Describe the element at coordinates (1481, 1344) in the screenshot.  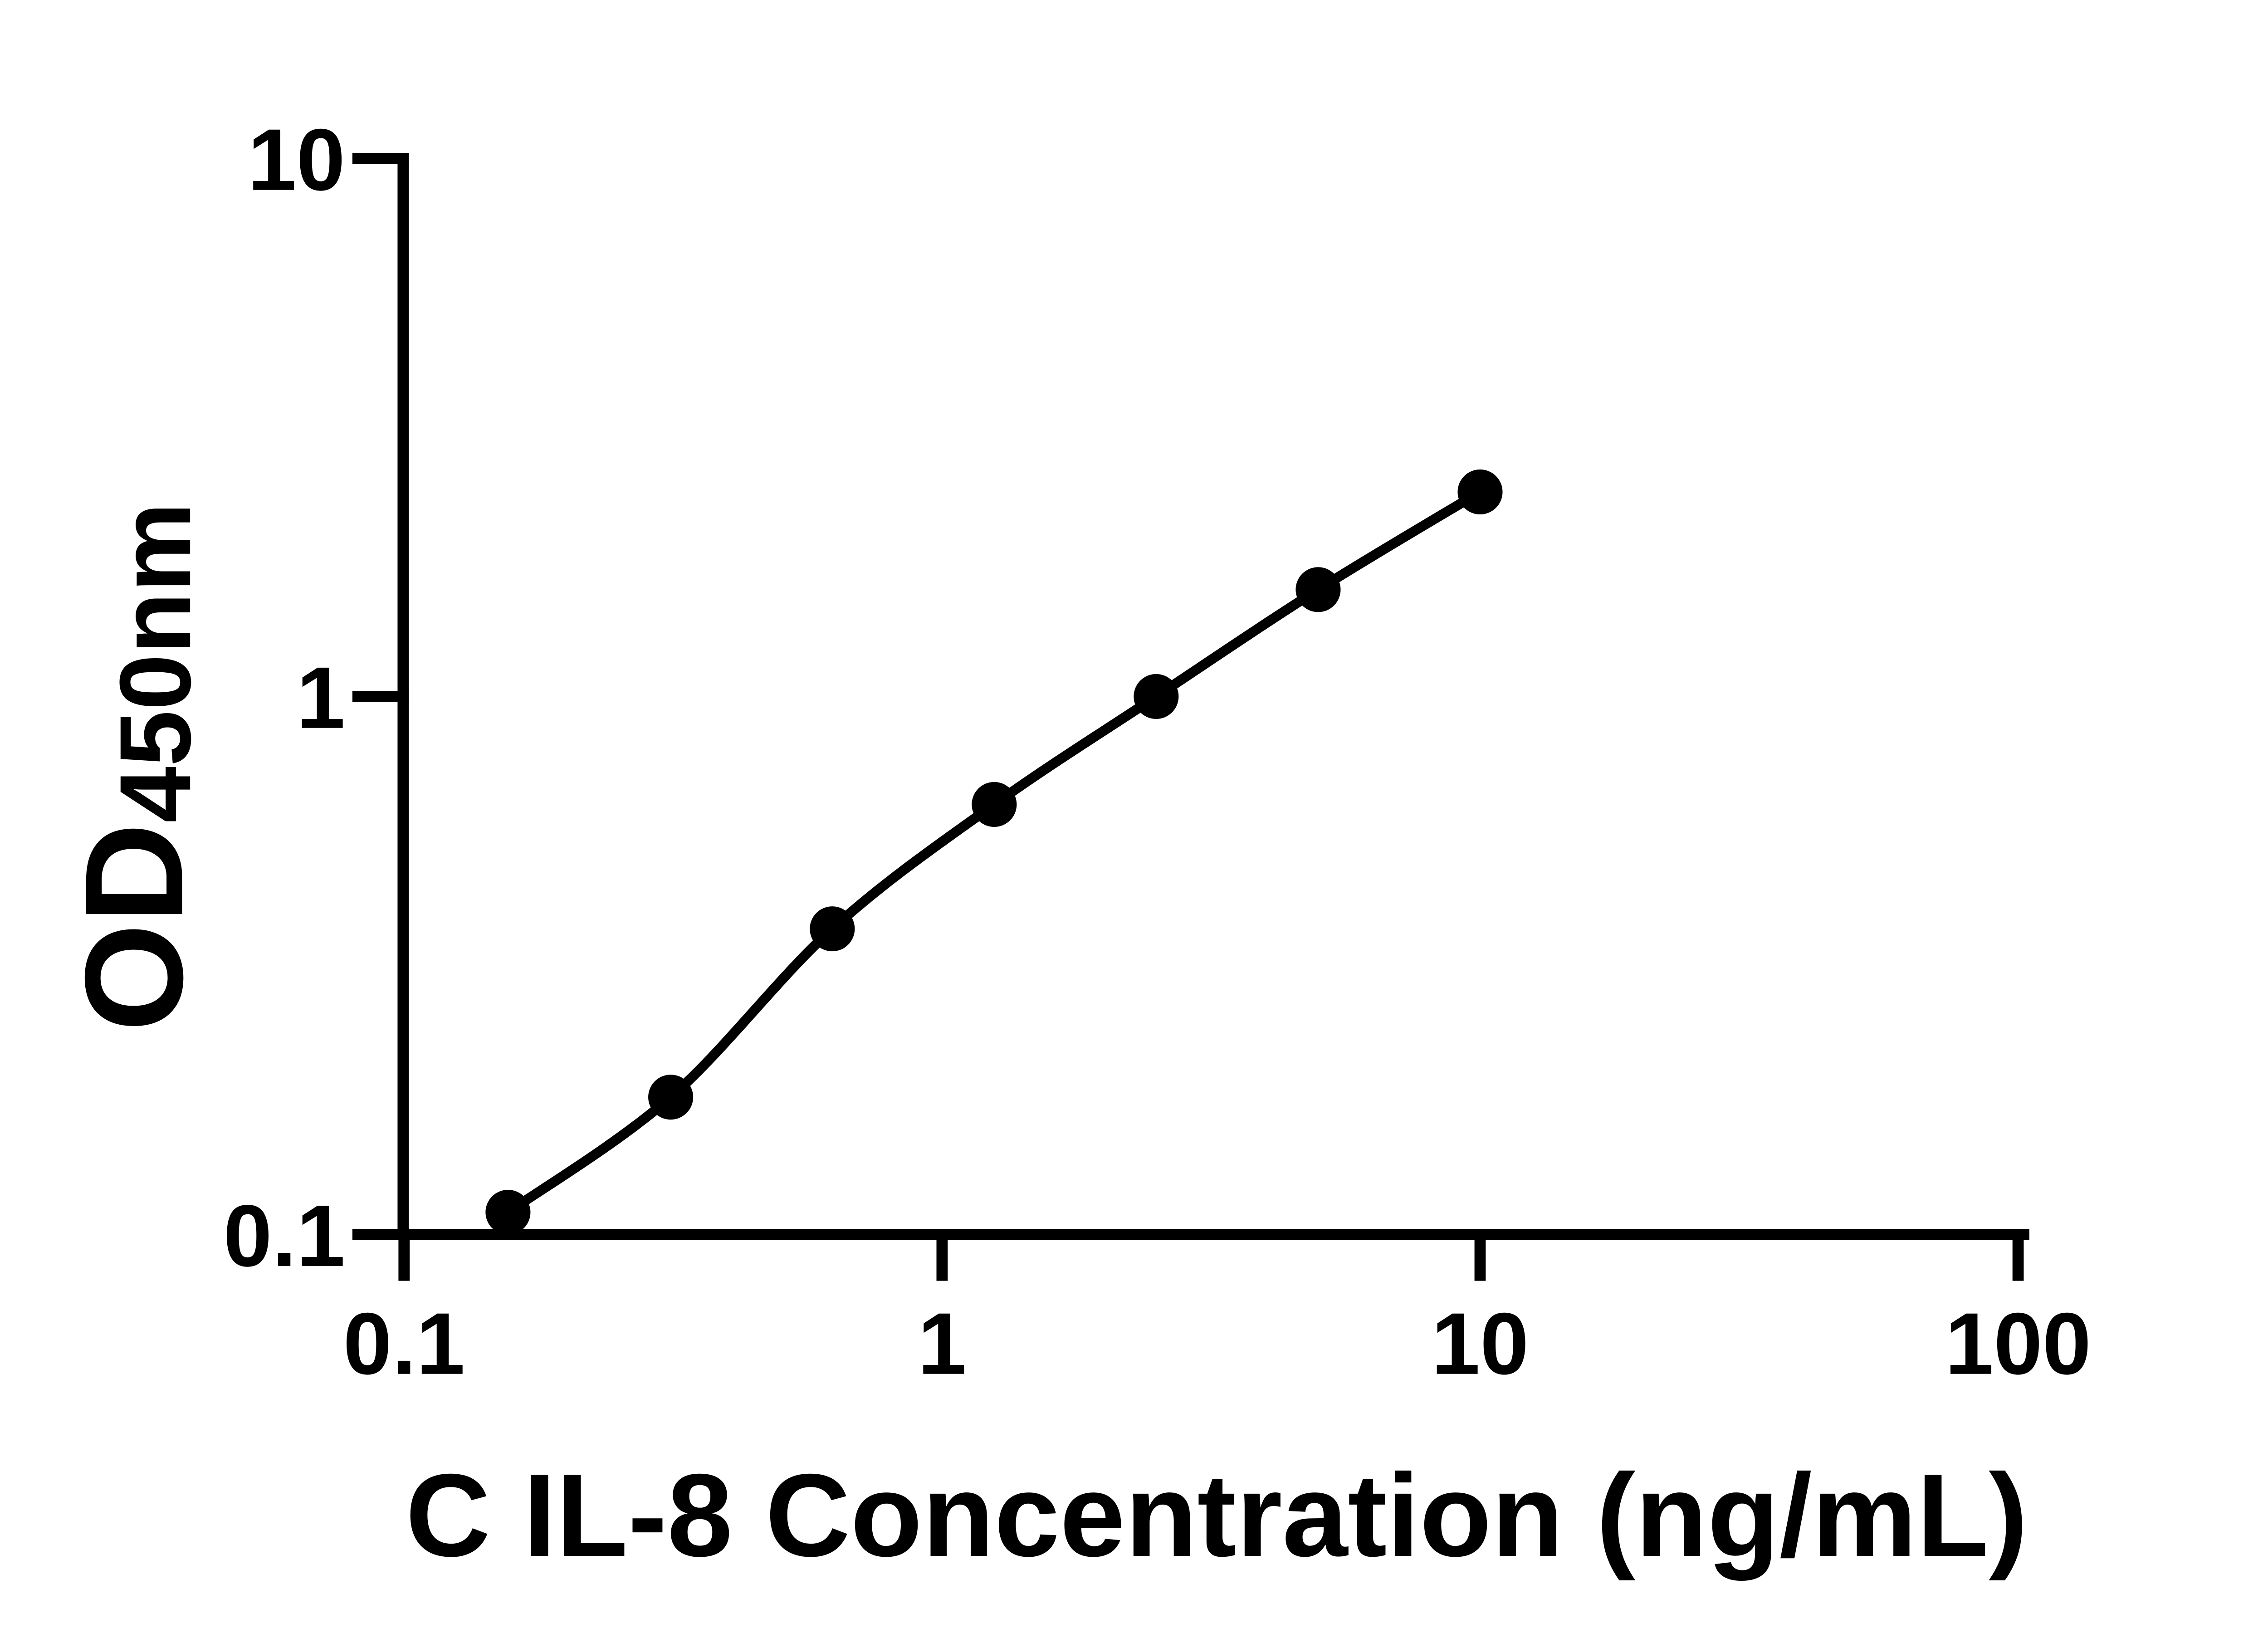
I see `x-tick-label-10: 10` at that location.